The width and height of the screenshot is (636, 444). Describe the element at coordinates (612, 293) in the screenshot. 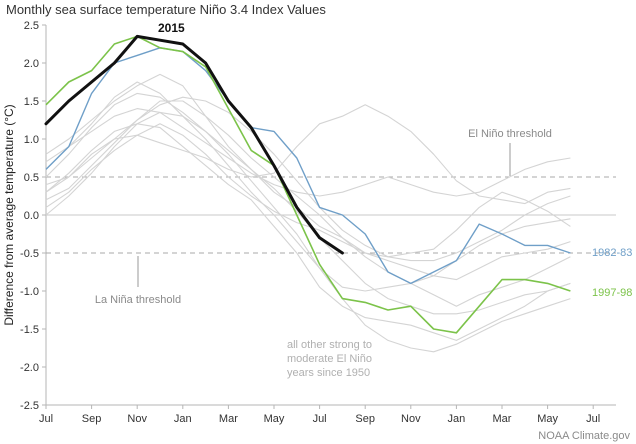

I see `series-label-1997-98: 1997-98` at that location.